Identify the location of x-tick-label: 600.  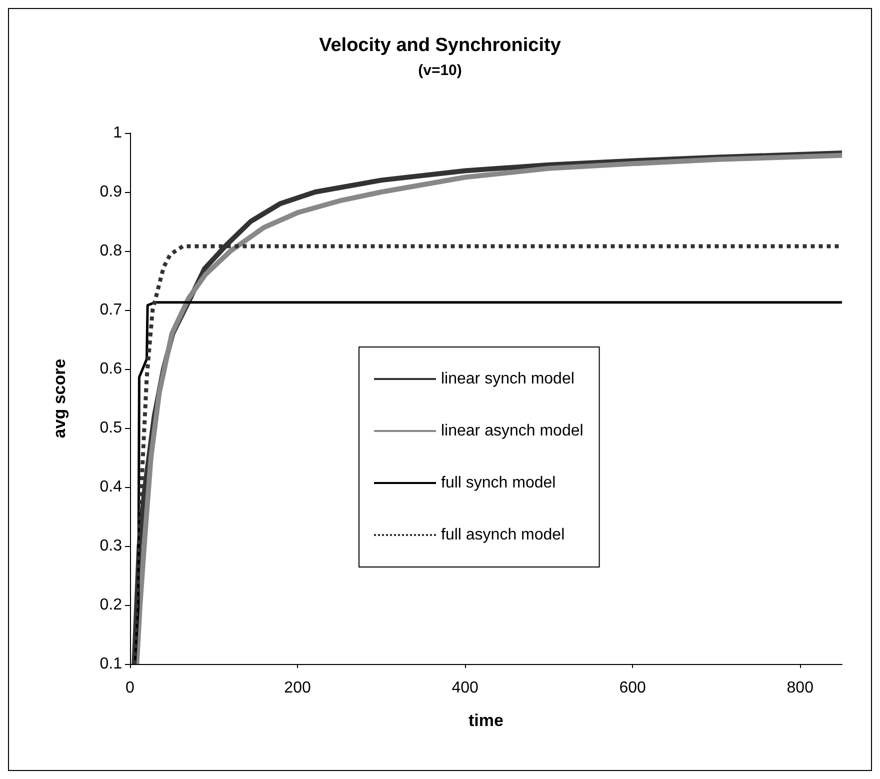
(632, 688).